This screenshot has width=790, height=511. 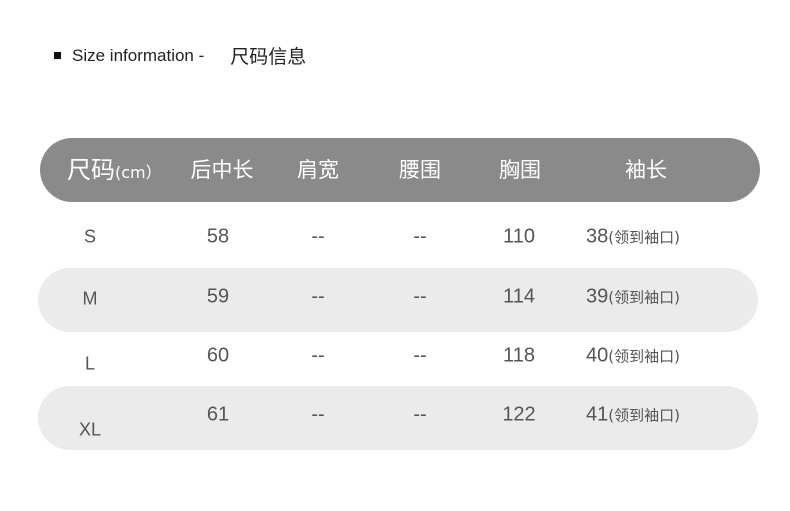 I want to click on section-title: Size information - 尺码信息, so click(x=180, y=55).